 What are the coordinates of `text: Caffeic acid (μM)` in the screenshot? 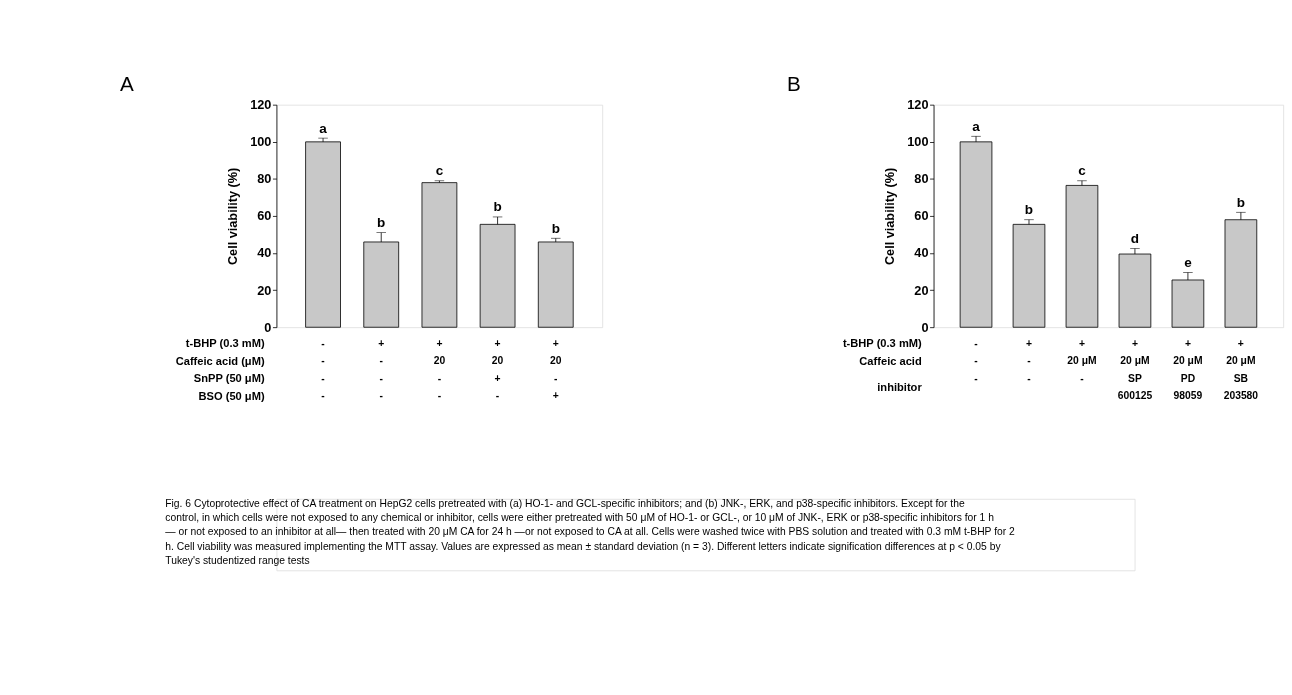 It's located at (220, 360).